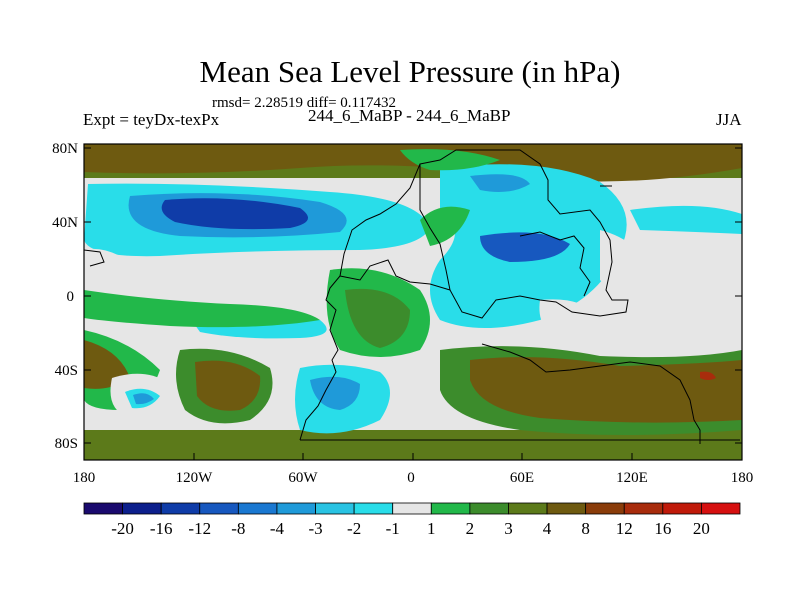 The height and width of the screenshot is (600, 800). I want to click on lat-label-80n: 80N, so click(65, 149).